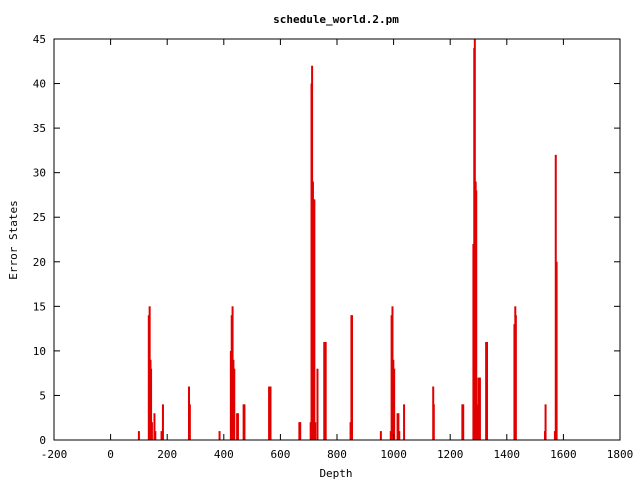 This screenshot has width=640, height=485. I want to click on x-tick-label: -200, so click(54, 454).